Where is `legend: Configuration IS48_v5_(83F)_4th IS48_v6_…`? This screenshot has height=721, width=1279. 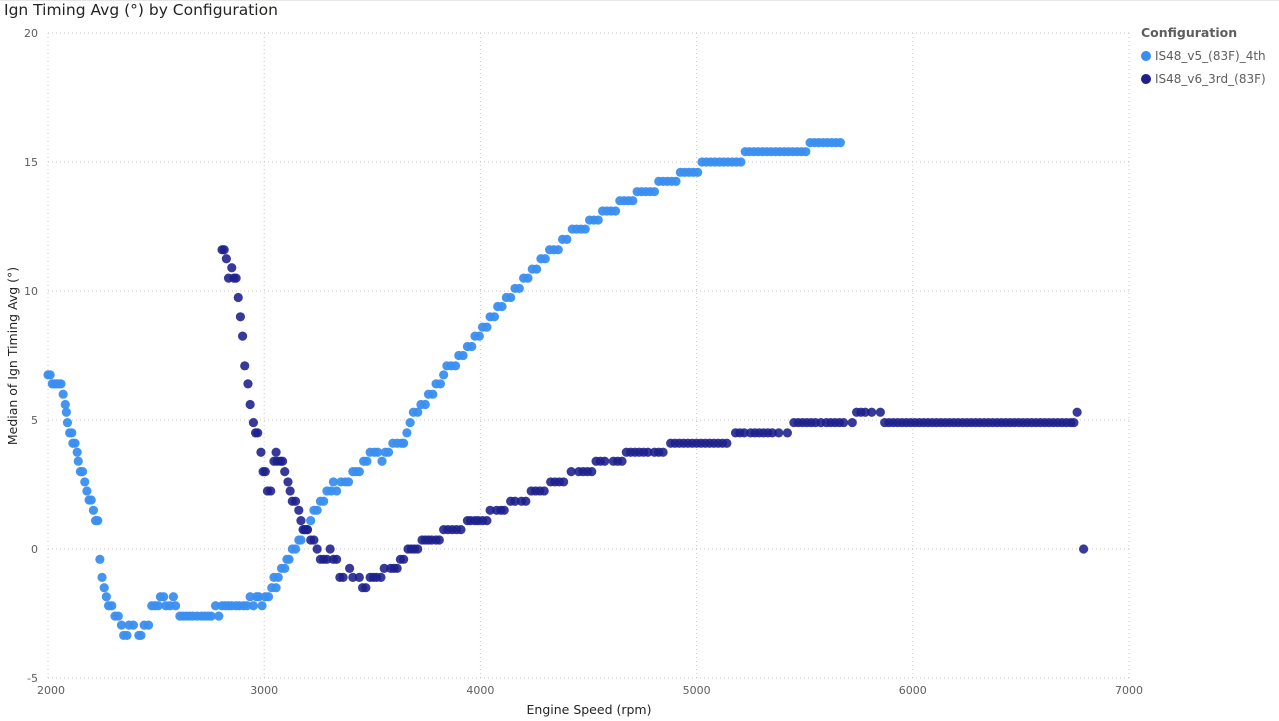 legend: Configuration IS48_v5_(83F)_4th IS48_v6_… is located at coordinates (1203, 57).